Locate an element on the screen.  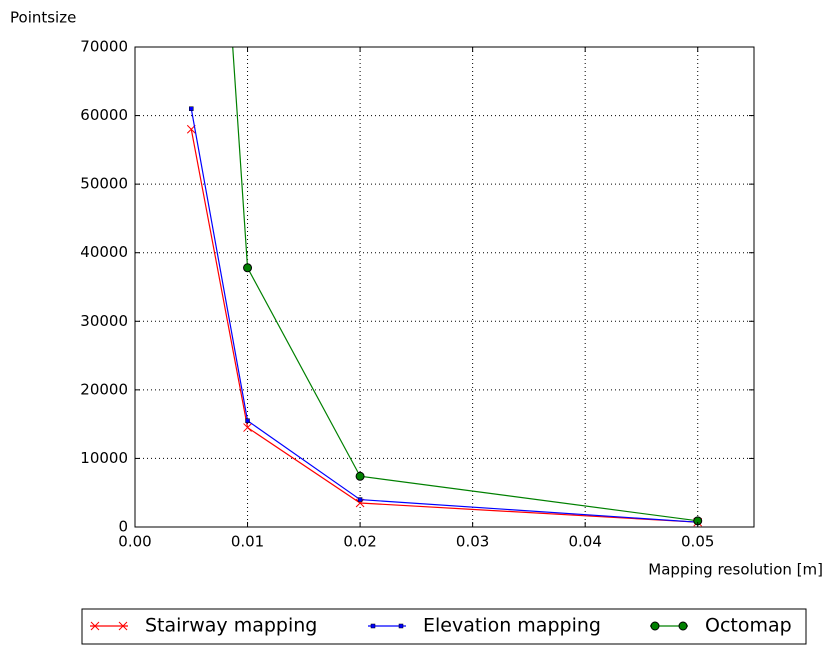
y-tick-label: 60000 is located at coordinates (104, 115).